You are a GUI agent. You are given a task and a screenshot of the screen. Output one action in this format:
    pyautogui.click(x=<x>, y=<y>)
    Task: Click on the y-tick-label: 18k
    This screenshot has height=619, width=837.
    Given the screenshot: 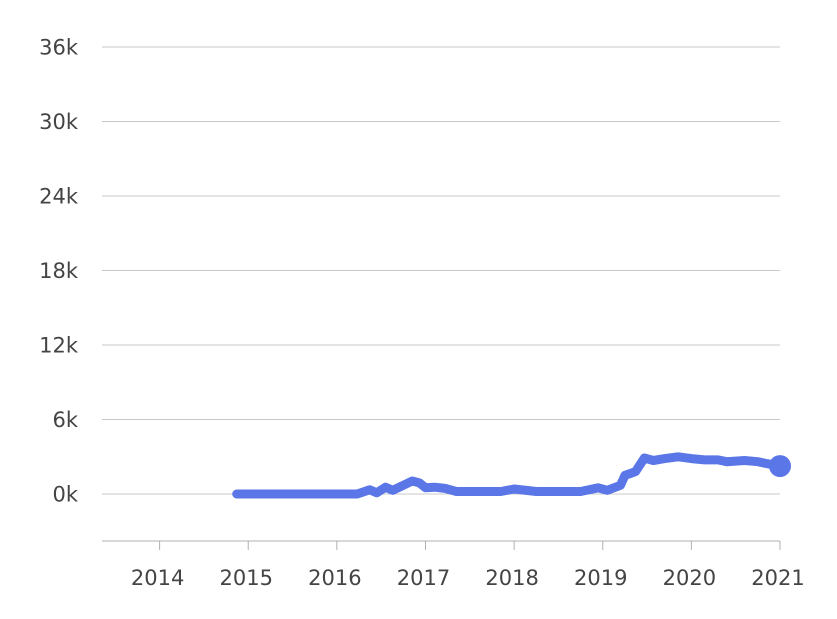 What is the action you would take?
    pyautogui.click(x=59, y=271)
    